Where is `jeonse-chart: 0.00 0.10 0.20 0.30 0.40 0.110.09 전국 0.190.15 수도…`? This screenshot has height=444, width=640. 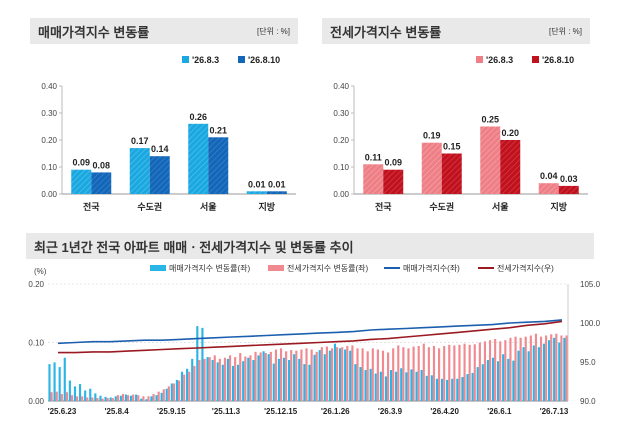
jeonse-chart: 0.00 0.10 0.20 0.30 0.40 0.110.09 전국 0.190.15 수도… is located at coordinates (460, 133).